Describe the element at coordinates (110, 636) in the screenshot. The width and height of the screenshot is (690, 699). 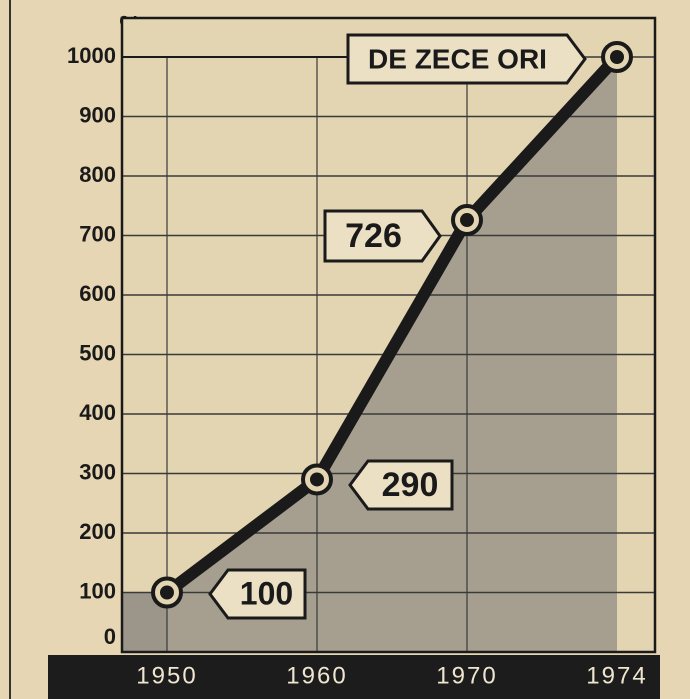
I see `y-tick-label: 0` at that location.